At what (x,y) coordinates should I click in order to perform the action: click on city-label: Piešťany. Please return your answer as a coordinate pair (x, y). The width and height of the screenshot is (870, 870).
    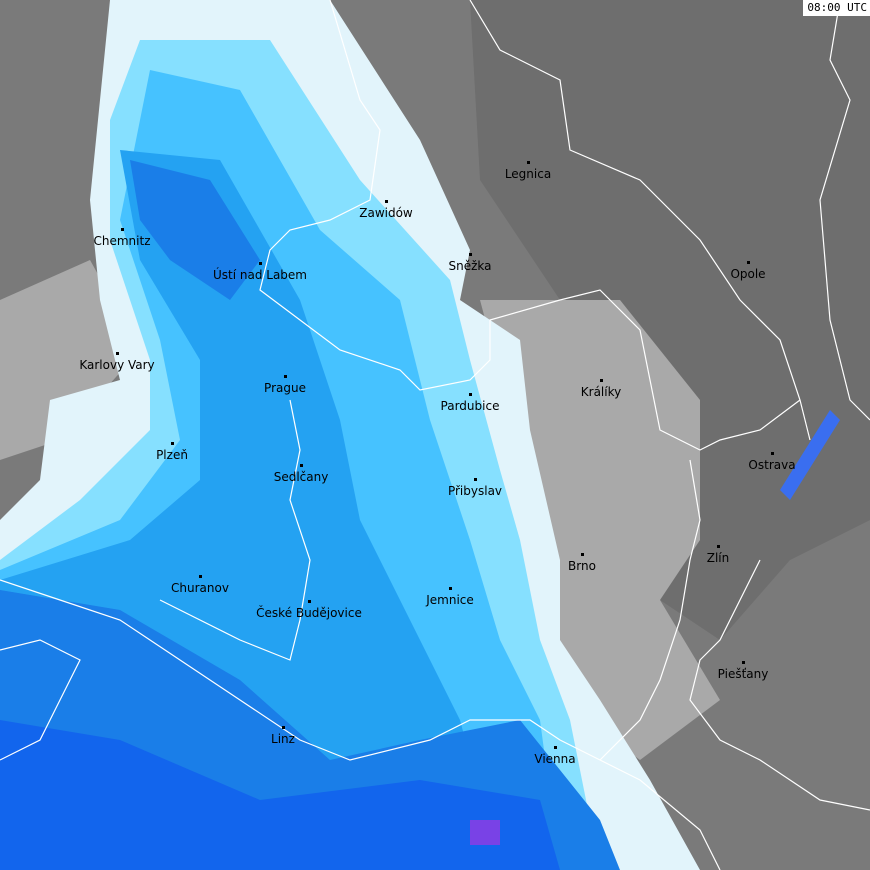
    Looking at the image, I should click on (743, 674).